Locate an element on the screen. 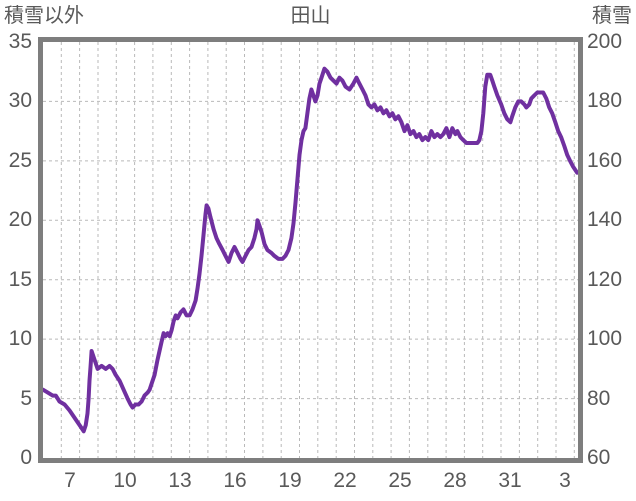  chart-title: 田山 is located at coordinates (310, 16).